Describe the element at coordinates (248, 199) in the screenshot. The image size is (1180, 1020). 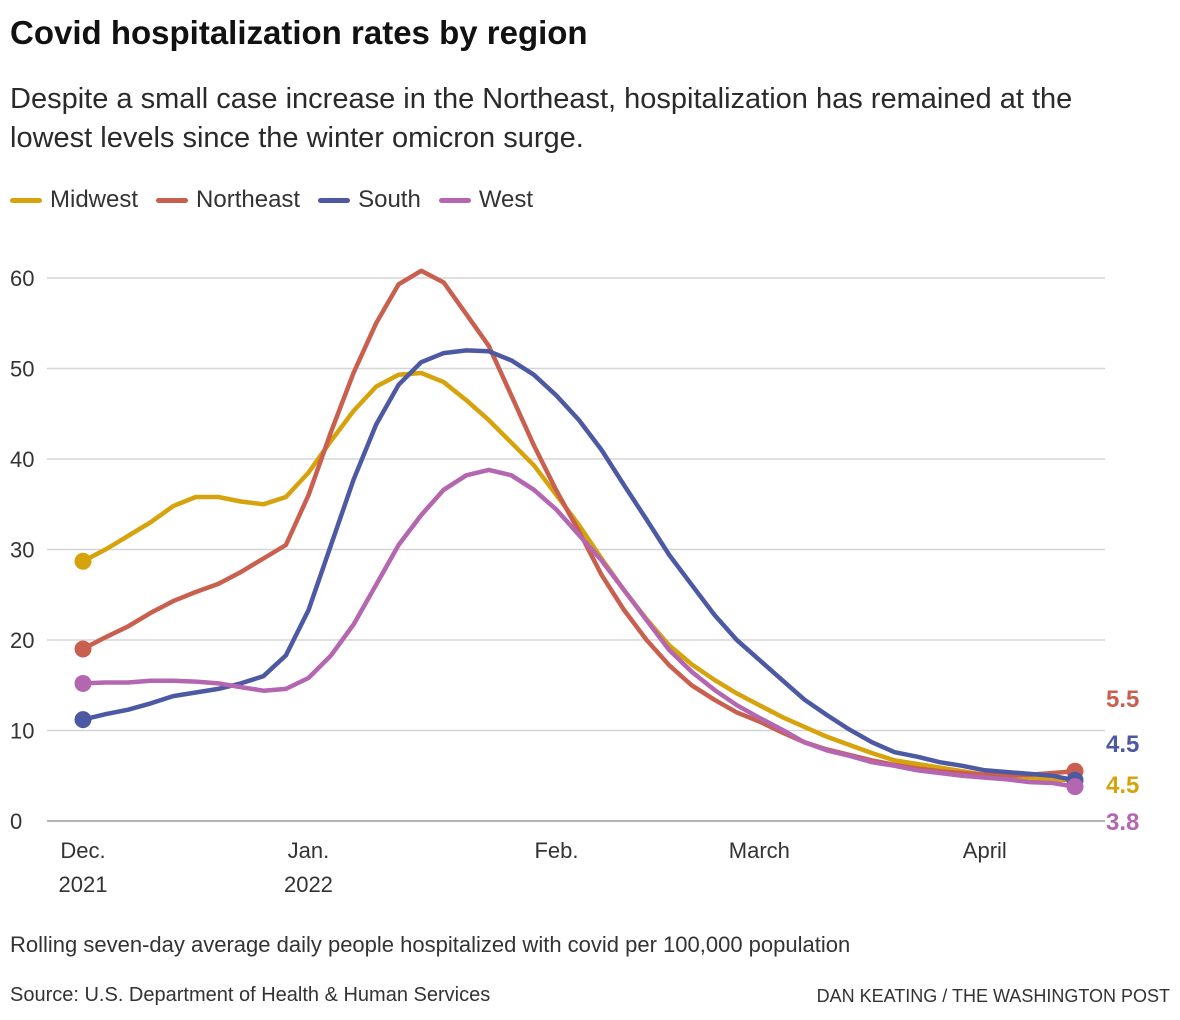
I see `legend-label: Northeast` at that location.